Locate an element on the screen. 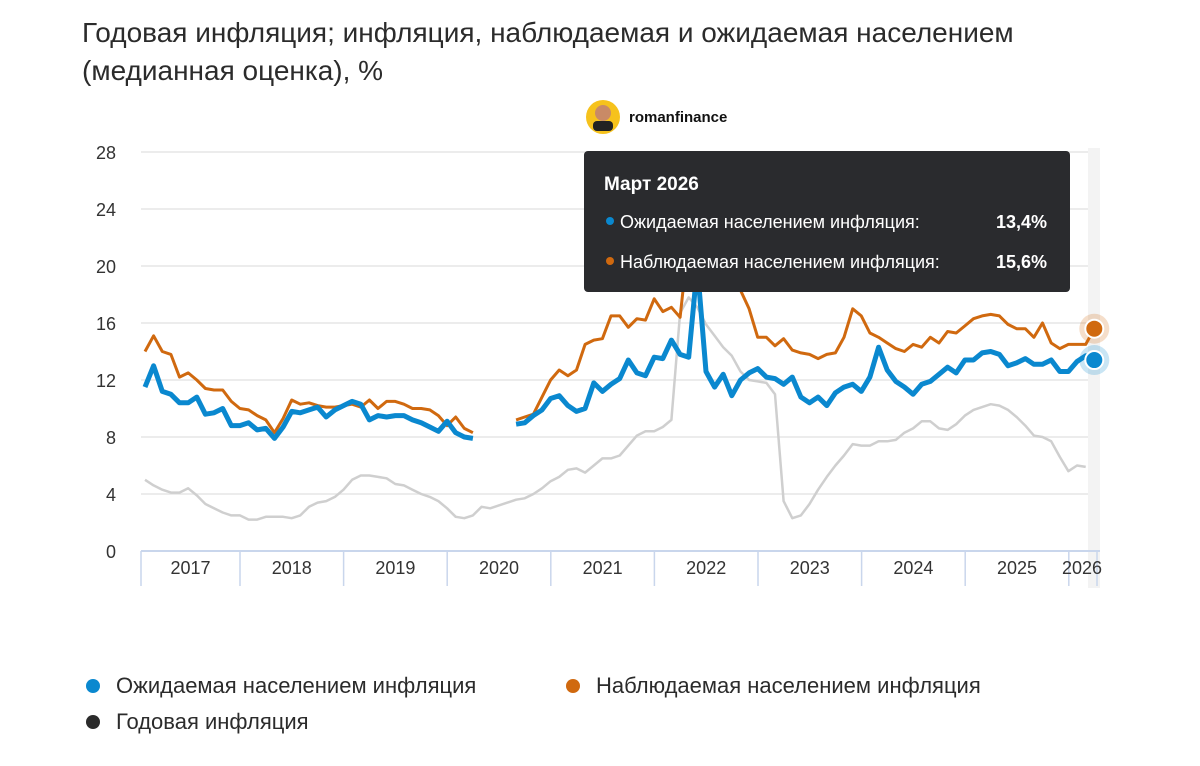 The width and height of the screenshot is (1200, 766). watermark-text: romanfinance is located at coordinates (678, 117).